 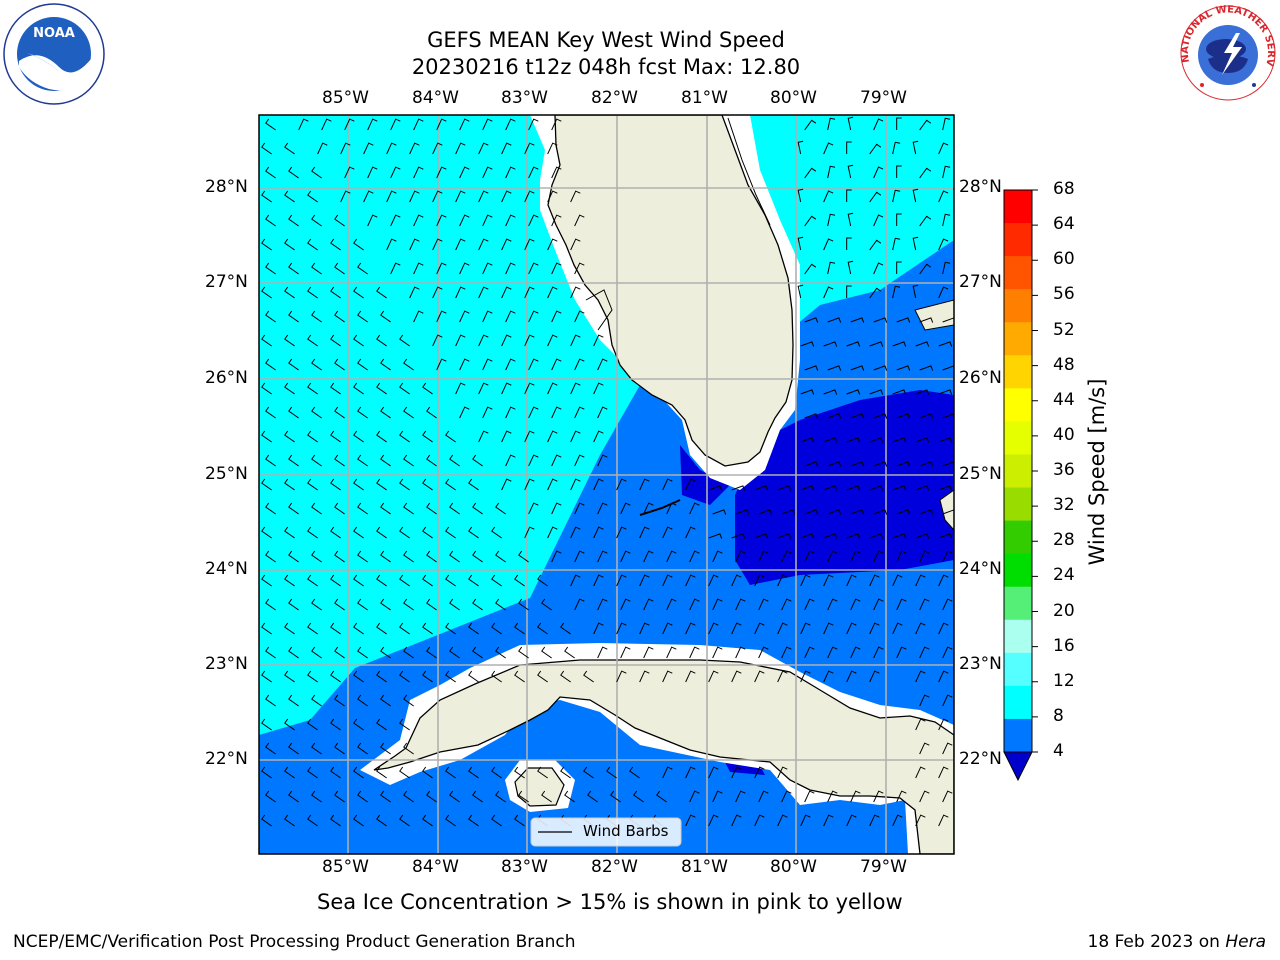 I want to click on noaa-logo: NOAA, so click(x=54, y=54).